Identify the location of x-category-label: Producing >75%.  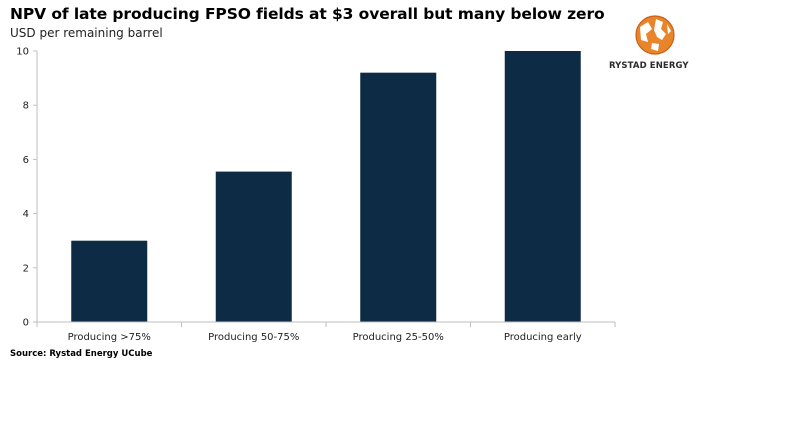
(109, 337).